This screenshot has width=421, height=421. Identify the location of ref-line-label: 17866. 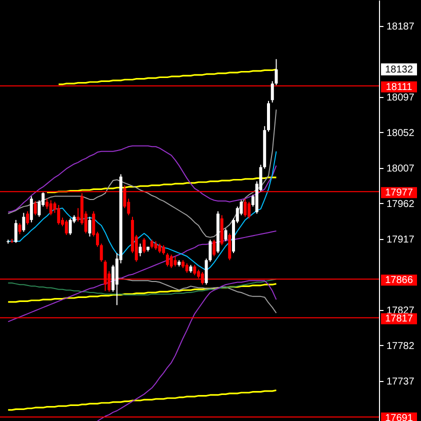
(399, 280).